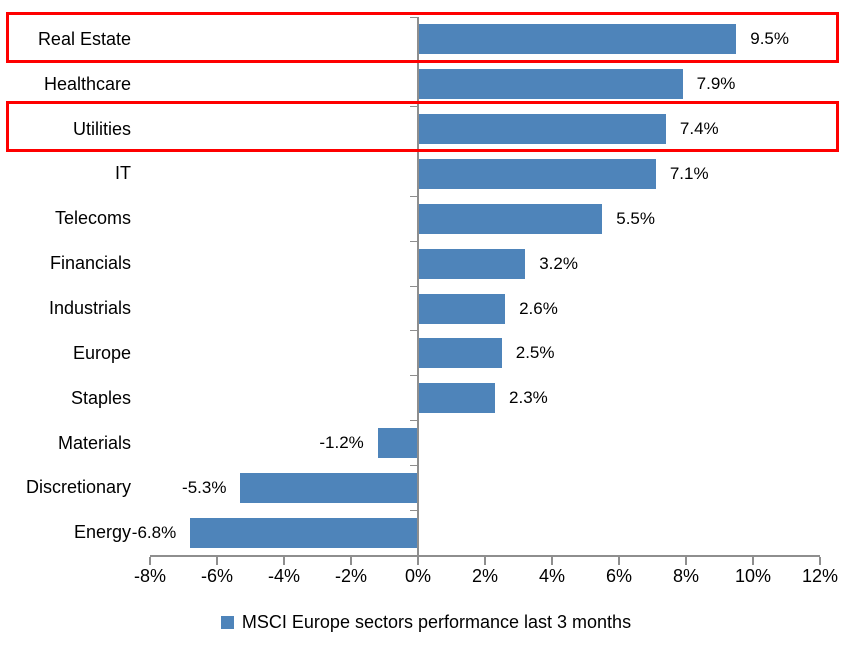 The height and width of the screenshot is (651, 852). Describe the element at coordinates (397, 443) in the screenshot. I see `bar-materials` at that location.